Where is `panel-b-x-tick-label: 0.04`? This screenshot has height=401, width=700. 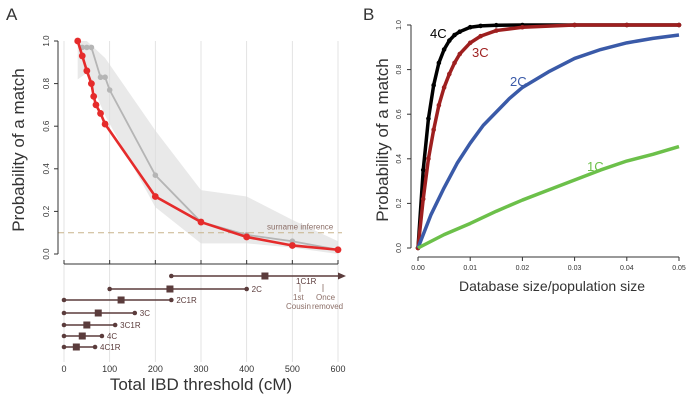
panel-b-x-tick-label: 0.04 is located at coordinates (627, 268).